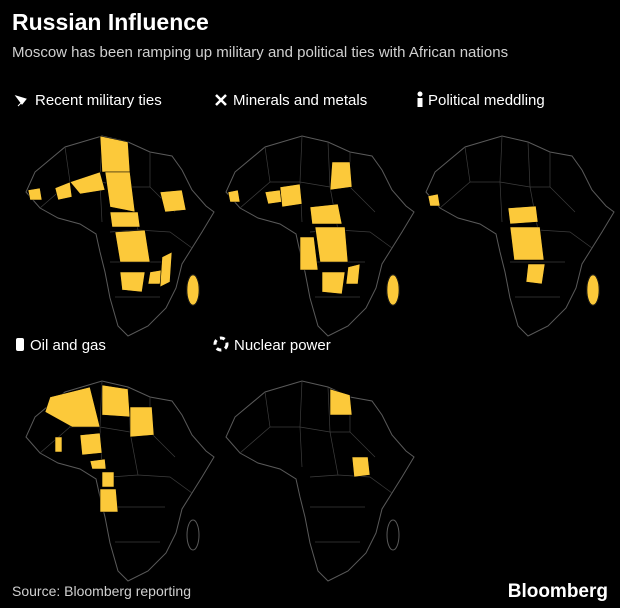  Describe the element at coordinates (110, 22) in the screenshot. I see `title: Russian Influence` at that location.